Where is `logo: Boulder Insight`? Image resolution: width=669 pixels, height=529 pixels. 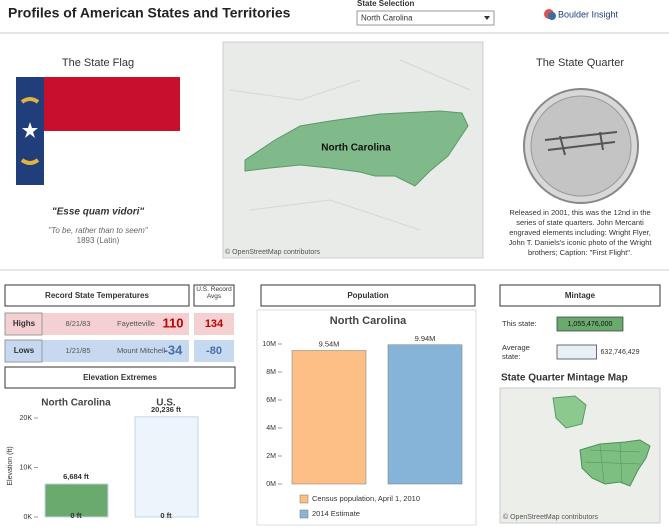 logo: Boulder Insight is located at coordinates (588, 14).